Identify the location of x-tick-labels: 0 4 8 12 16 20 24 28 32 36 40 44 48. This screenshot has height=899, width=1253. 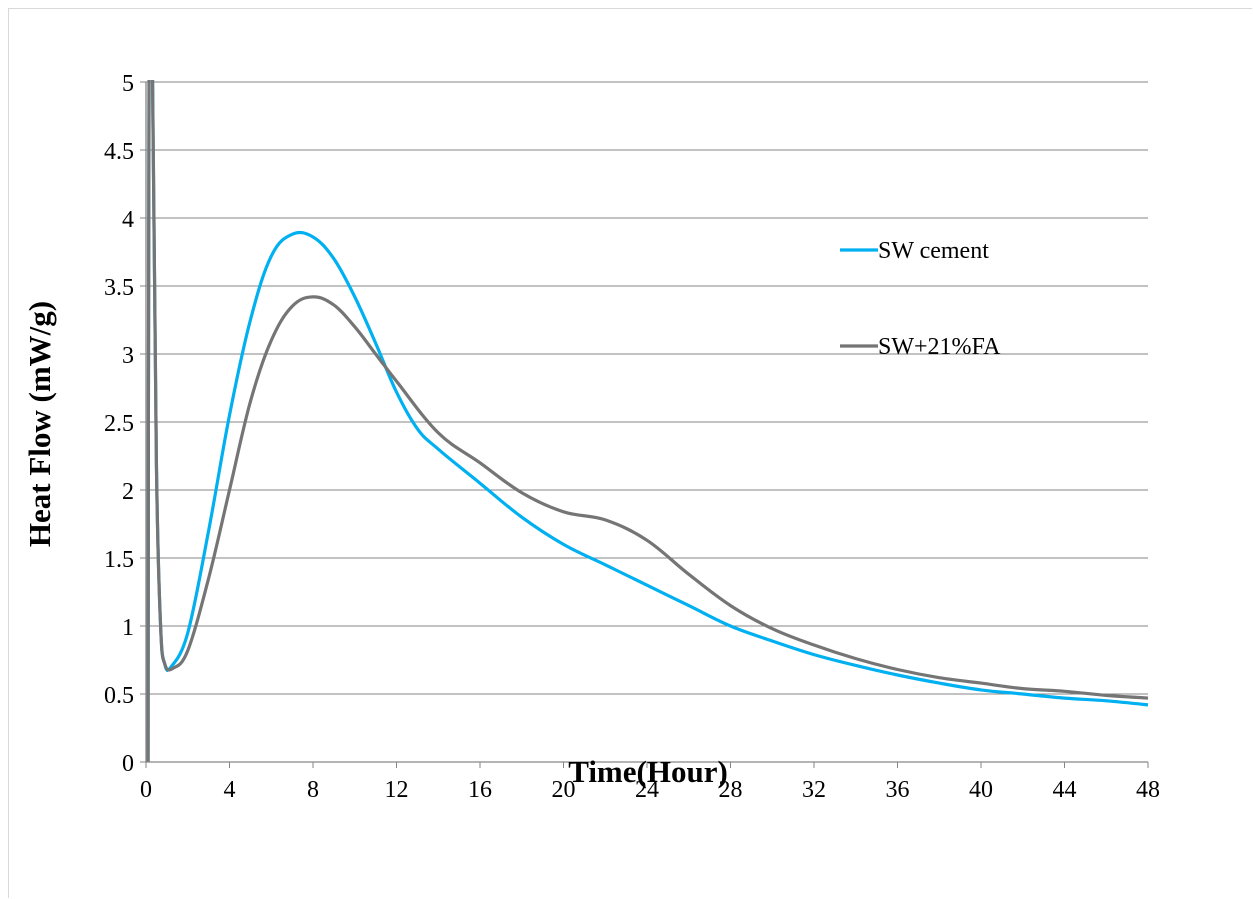
(650, 790).